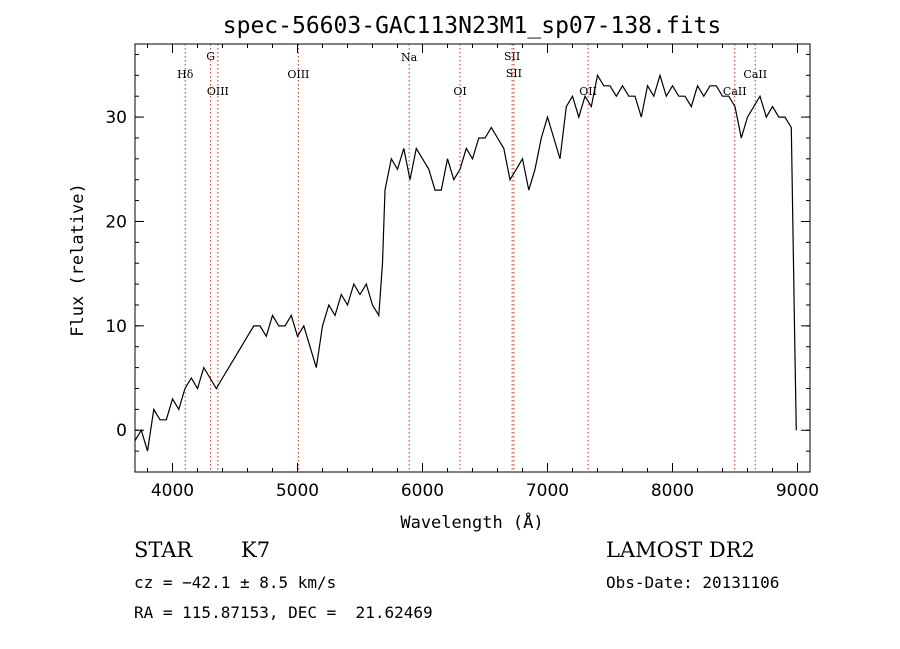  What do you see at coordinates (235, 582) in the screenshot?
I see `redshift-velocity: cz = −42.1 ± 8.5 km/s` at bounding box center [235, 582].